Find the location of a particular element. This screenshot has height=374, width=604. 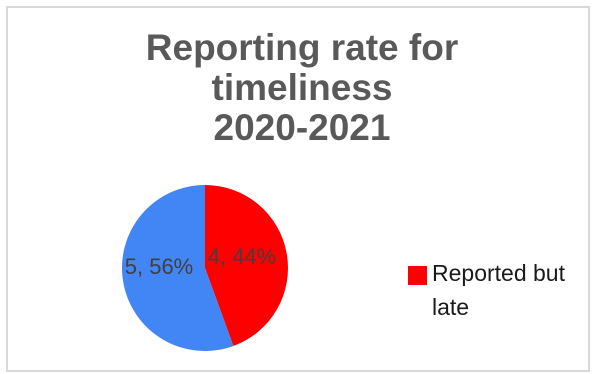

title-line-1: Reporting rate for is located at coordinates (302, 47).